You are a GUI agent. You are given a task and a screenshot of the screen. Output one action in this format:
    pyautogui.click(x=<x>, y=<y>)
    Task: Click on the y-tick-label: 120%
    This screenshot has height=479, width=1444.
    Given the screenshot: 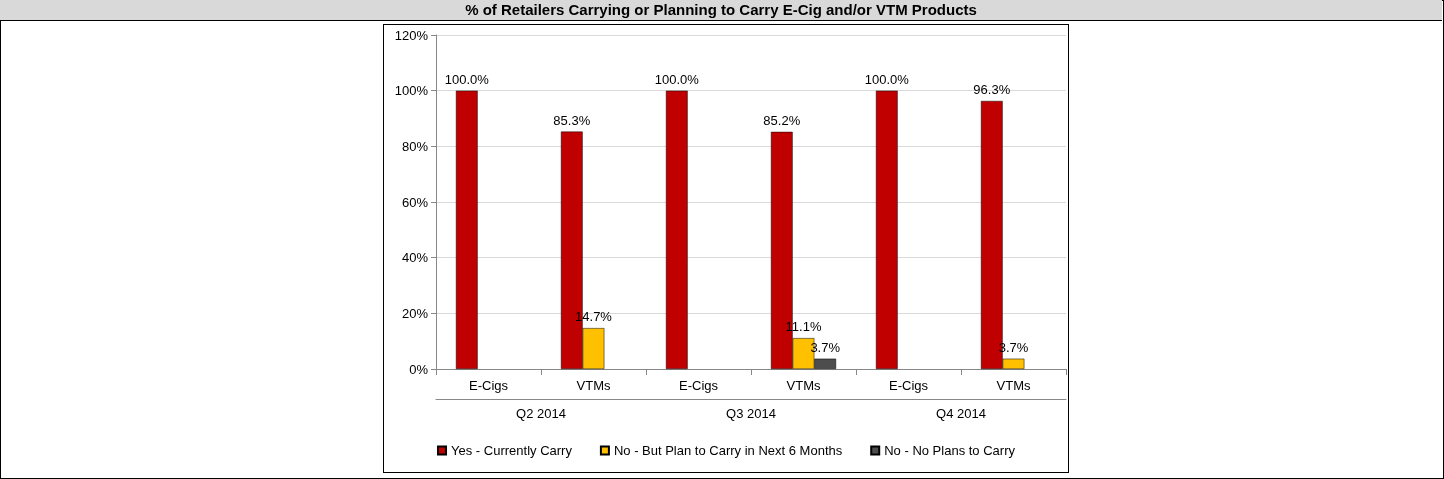 What is the action you would take?
    pyautogui.click(x=411, y=35)
    